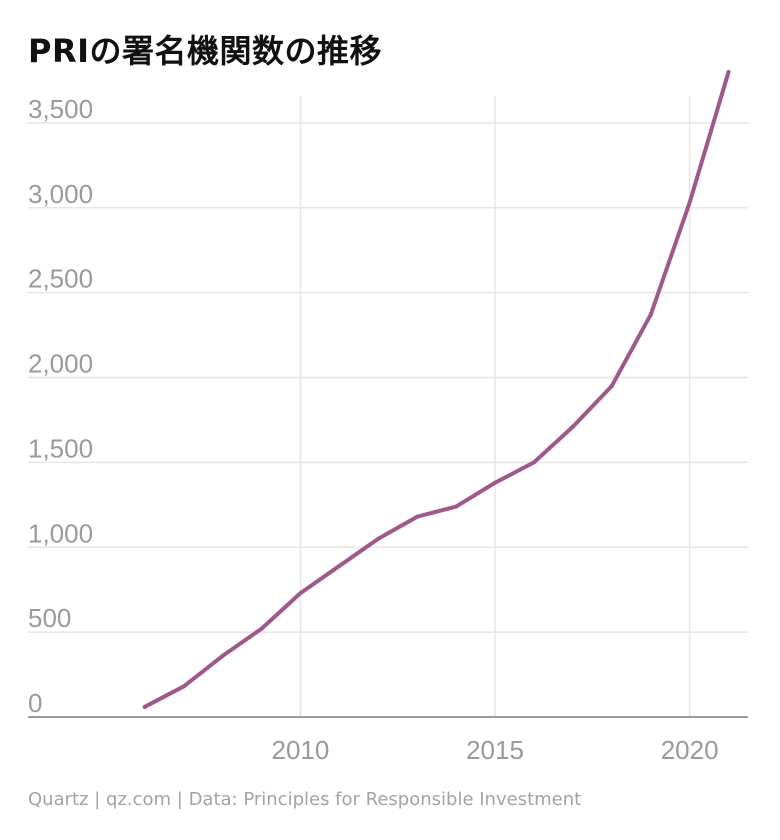 This screenshot has height=840, width=780. I want to click on x-tick-label: 2015, so click(495, 750).